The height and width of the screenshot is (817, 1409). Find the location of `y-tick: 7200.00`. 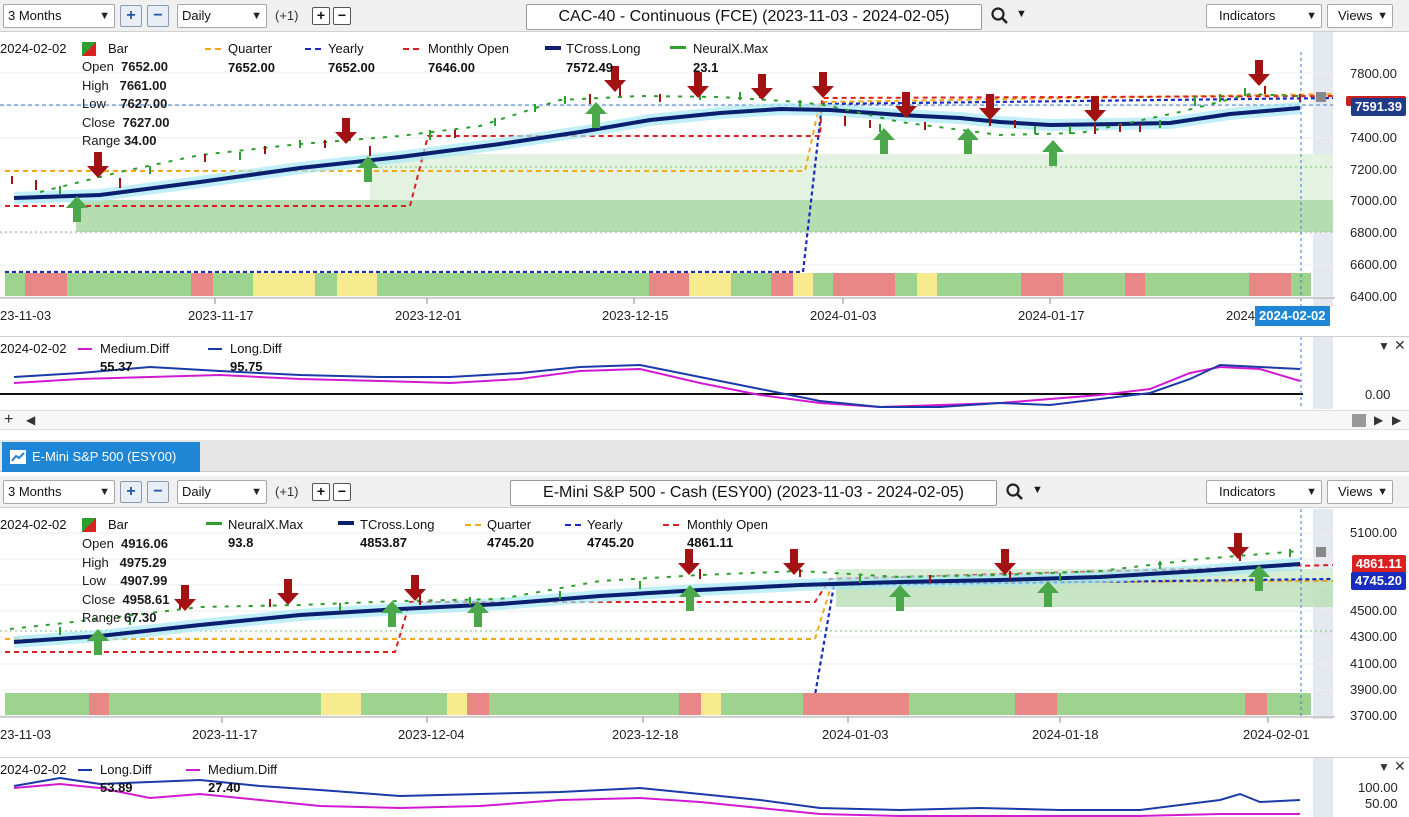

y-tick: 7200.00 is located at coordinates (1373, 169).